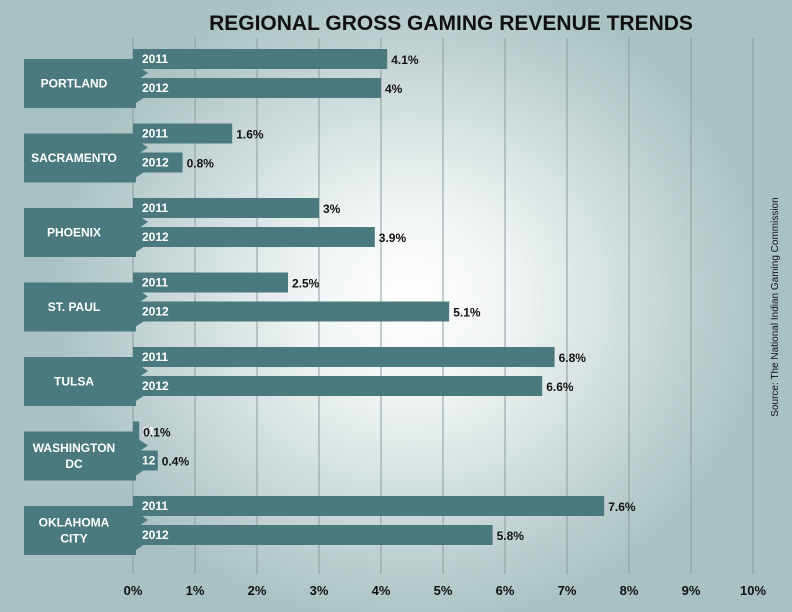 The image size is (792, 612). What do you see at coordinates (74, 84) in the screenshot?
I see `region-label: PORTLAND` at bounding box center [74, 84].